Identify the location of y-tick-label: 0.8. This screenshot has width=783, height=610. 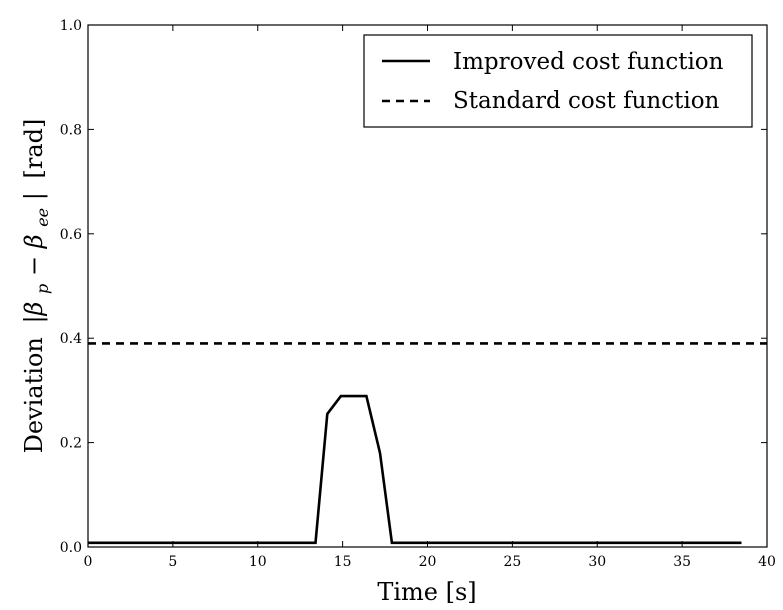
(71, 130).